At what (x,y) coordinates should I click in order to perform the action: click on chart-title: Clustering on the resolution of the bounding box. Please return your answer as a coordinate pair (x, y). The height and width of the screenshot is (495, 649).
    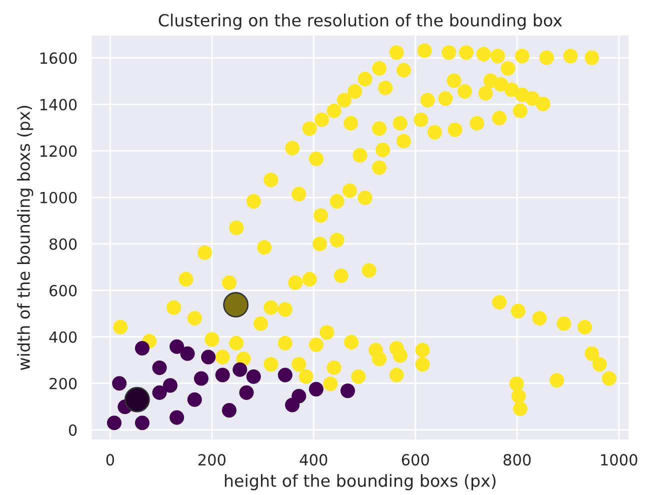
    Looking at the image, I should click on (360, 22).